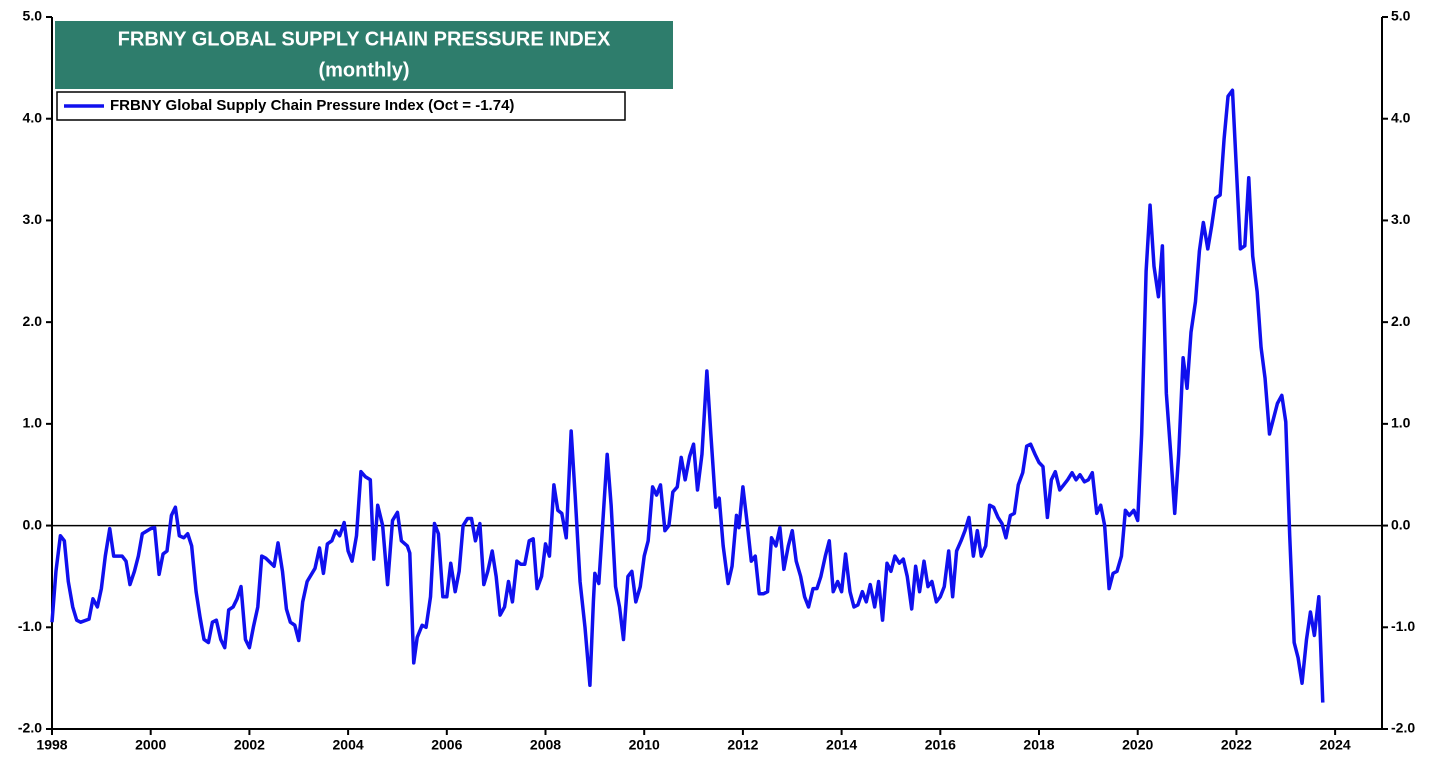  I want to click on x-tick-label: 2008, so click(545, 745).